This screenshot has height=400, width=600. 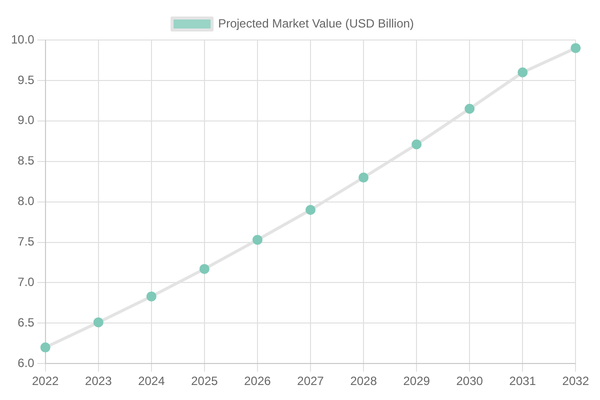 What do you see at coordinates (576, 381) in the screenshot?
I see `x-tick-label: 2032` at bounding box center [576, 381].